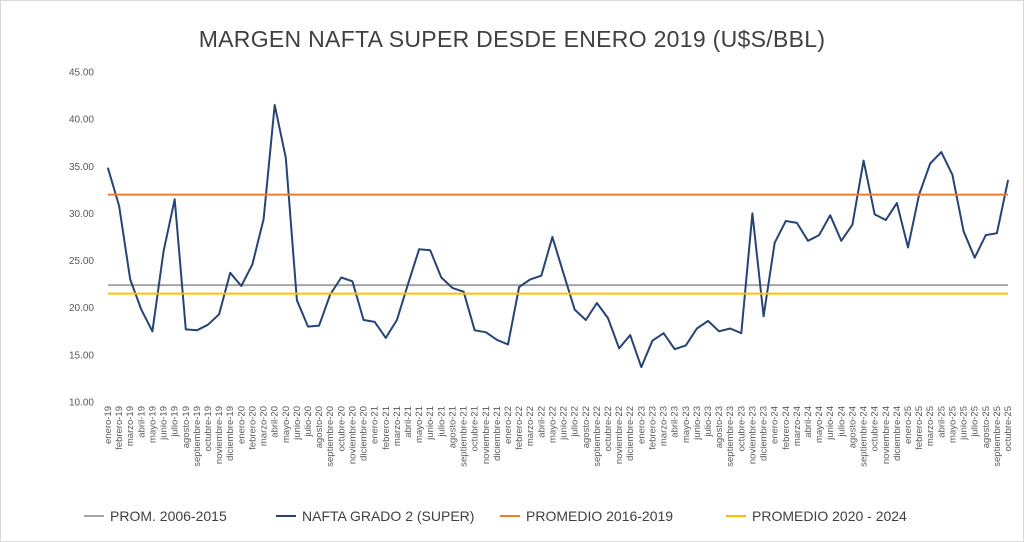 The image size is (1024, 542). I want to click on x-tick-label: noviembre-20, so click(352, 435).